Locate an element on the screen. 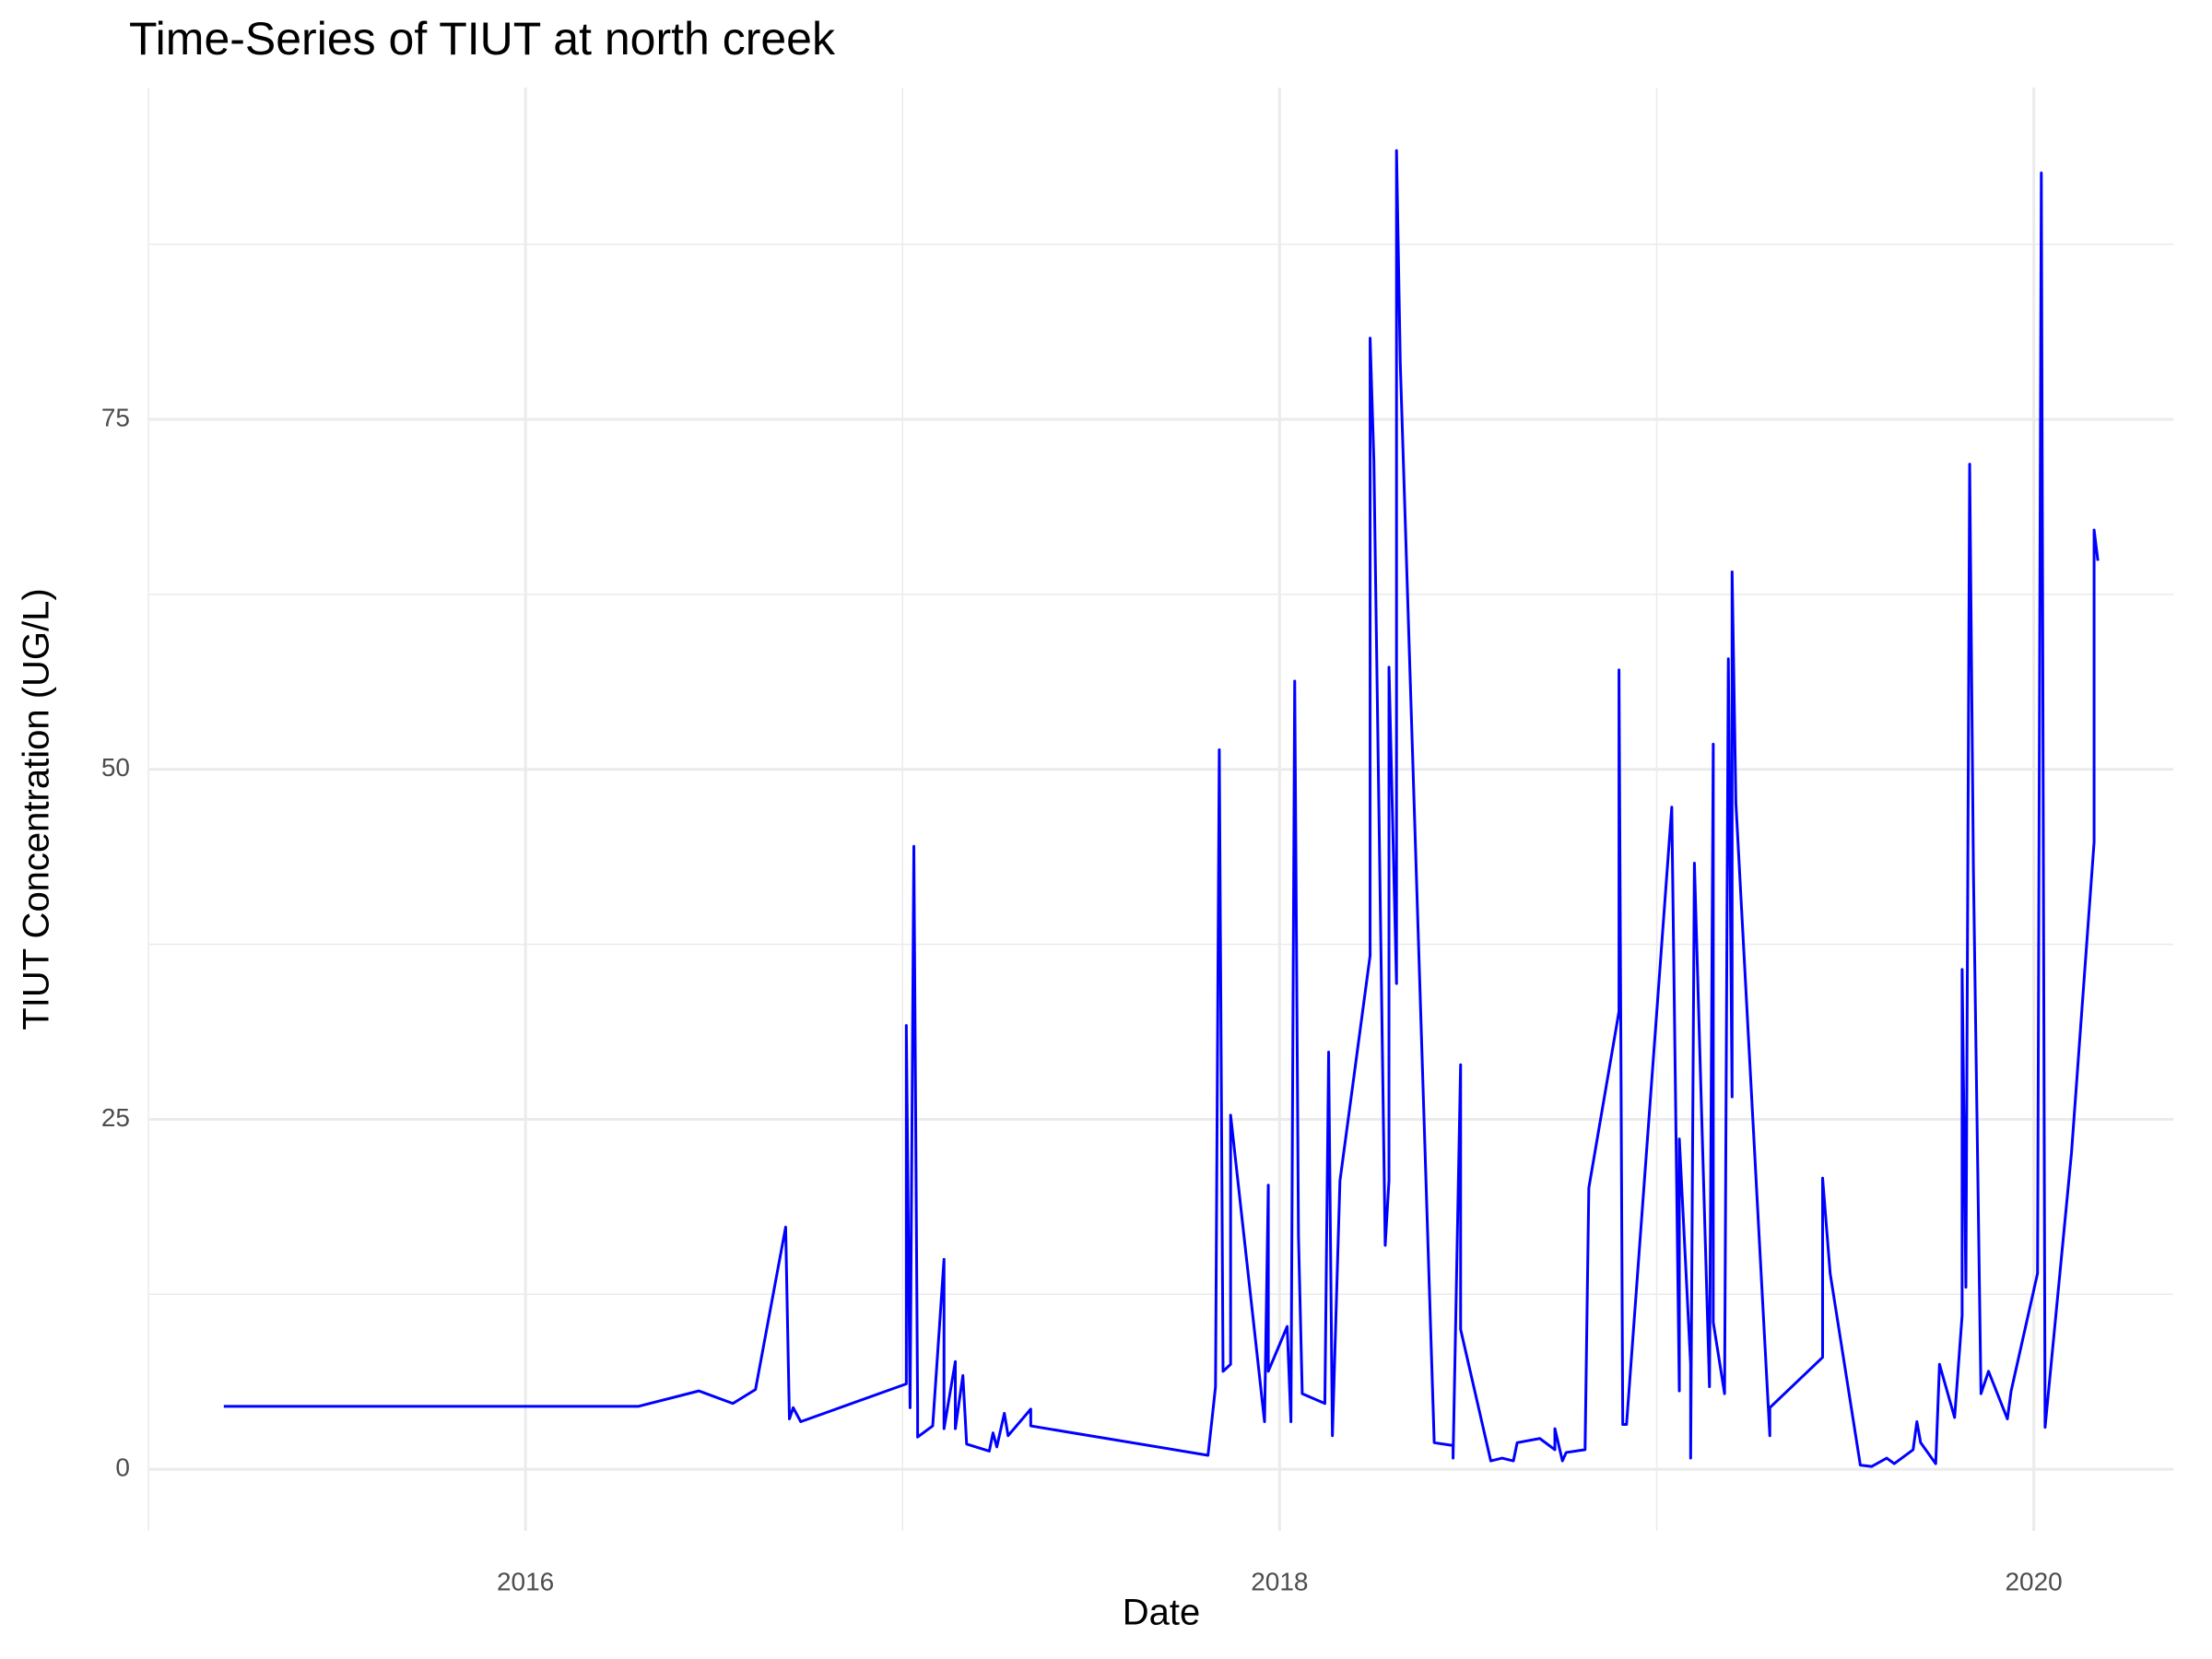 This screenshot has width=2212, height=1659. y-axis-title: TIUT Concentration (UG/L) is located at coordinates (37, 809).